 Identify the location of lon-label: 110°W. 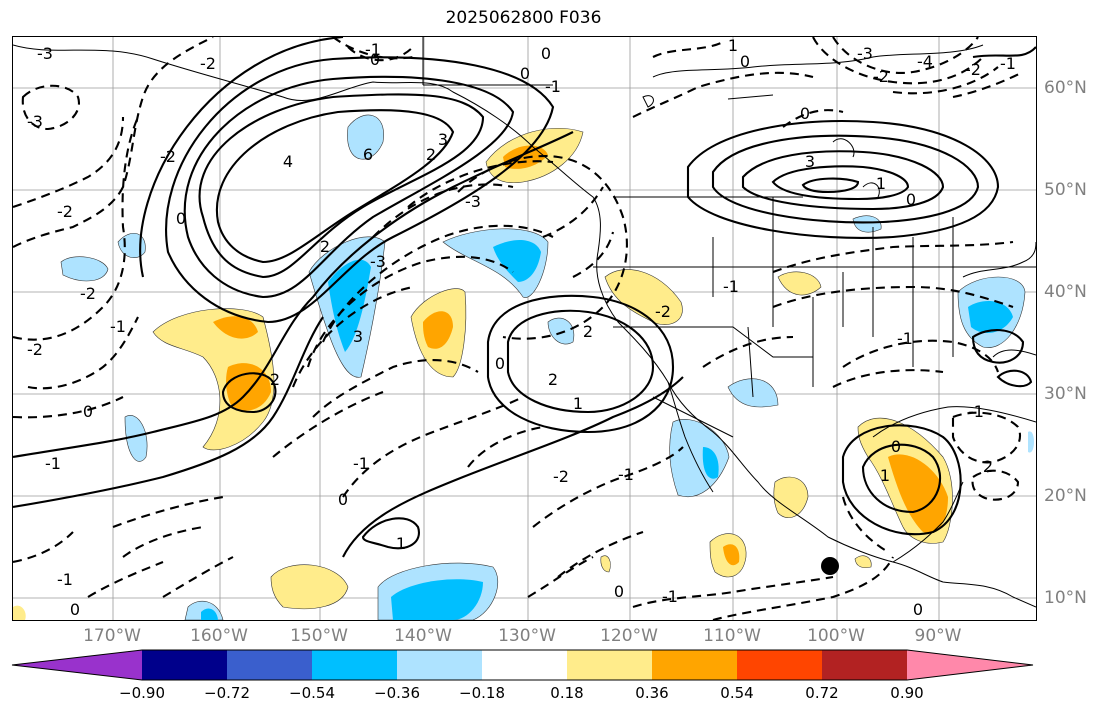
(732, 636).